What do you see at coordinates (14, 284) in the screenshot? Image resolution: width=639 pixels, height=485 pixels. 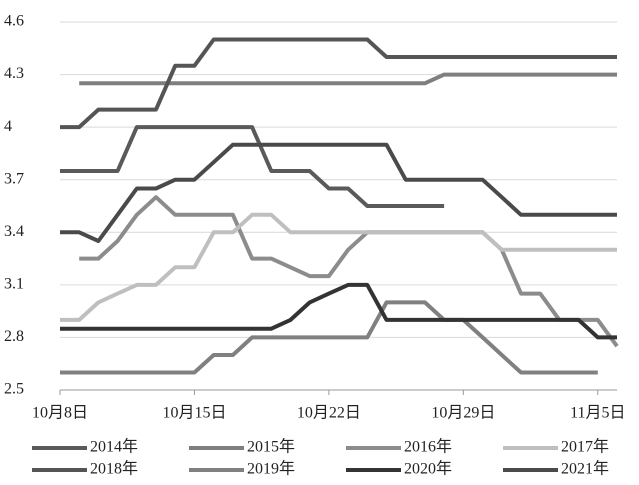 I see `y-tick-label: 3.1` at bounding box center [14, 284].